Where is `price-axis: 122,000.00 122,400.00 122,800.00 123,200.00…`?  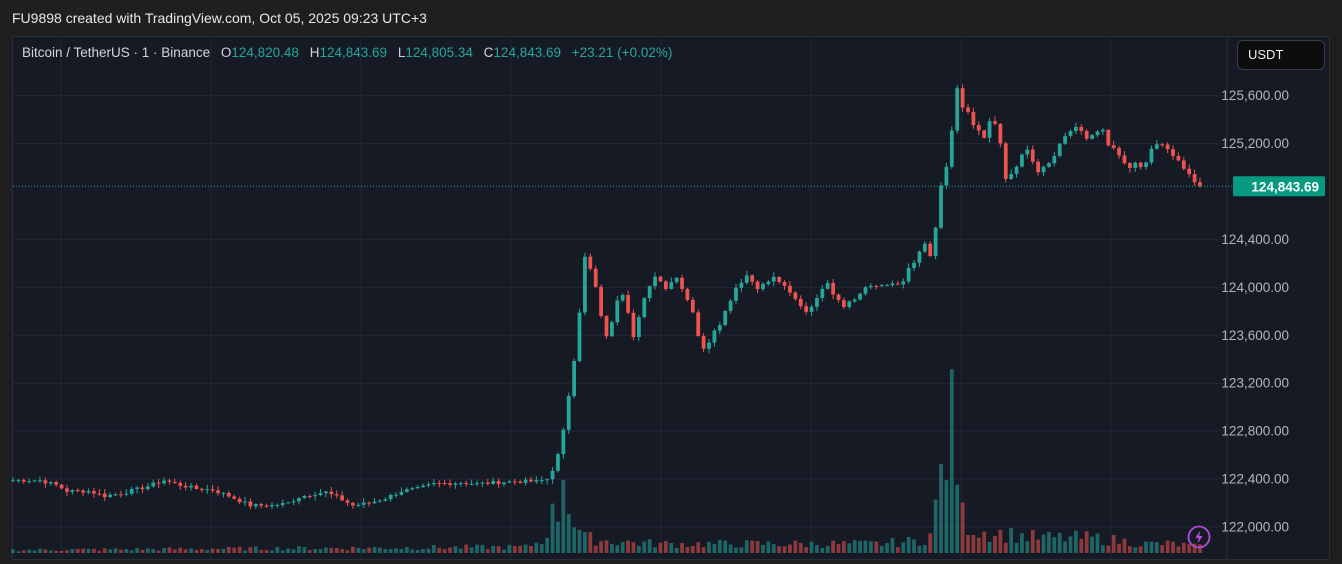
price-axis: 122,000.00 122,400.00 122,800.00 123,200.00… is located at coordinates (1255, 311).